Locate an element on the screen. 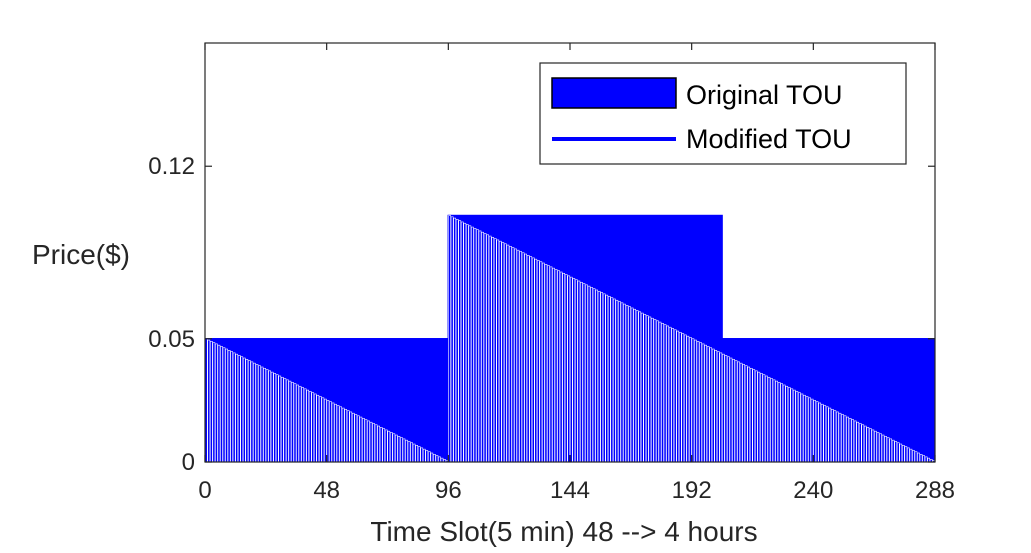 The image size is (1031, 553). y-tick-label: 0.12 is located at coordinates (171, 166).